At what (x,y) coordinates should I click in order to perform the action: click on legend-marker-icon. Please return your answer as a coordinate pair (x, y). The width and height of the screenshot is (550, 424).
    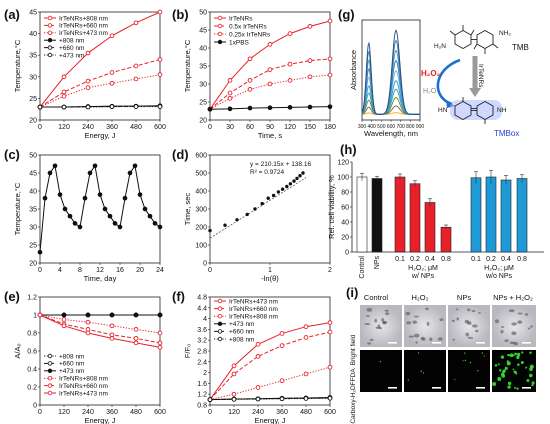
    Looking at the image, I should click on (50, 393).